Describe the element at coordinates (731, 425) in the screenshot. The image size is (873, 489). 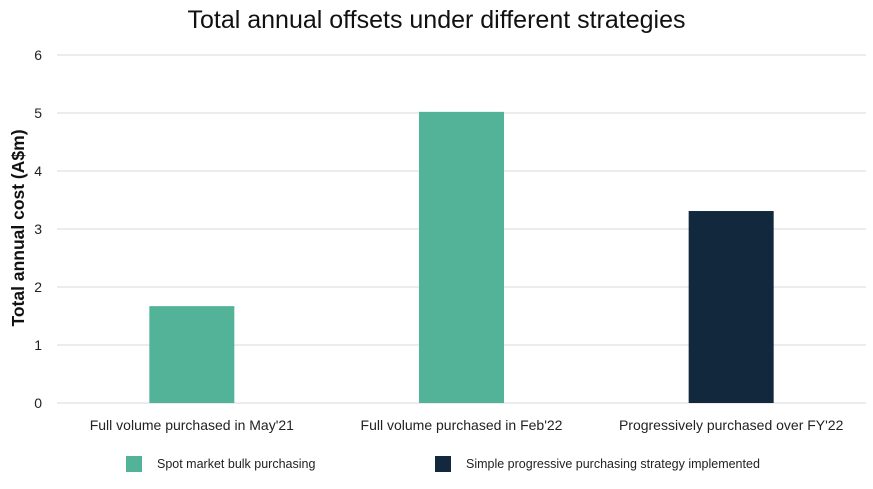
I see `x-tick-label: Progressively purchased over FY'22` at that location.